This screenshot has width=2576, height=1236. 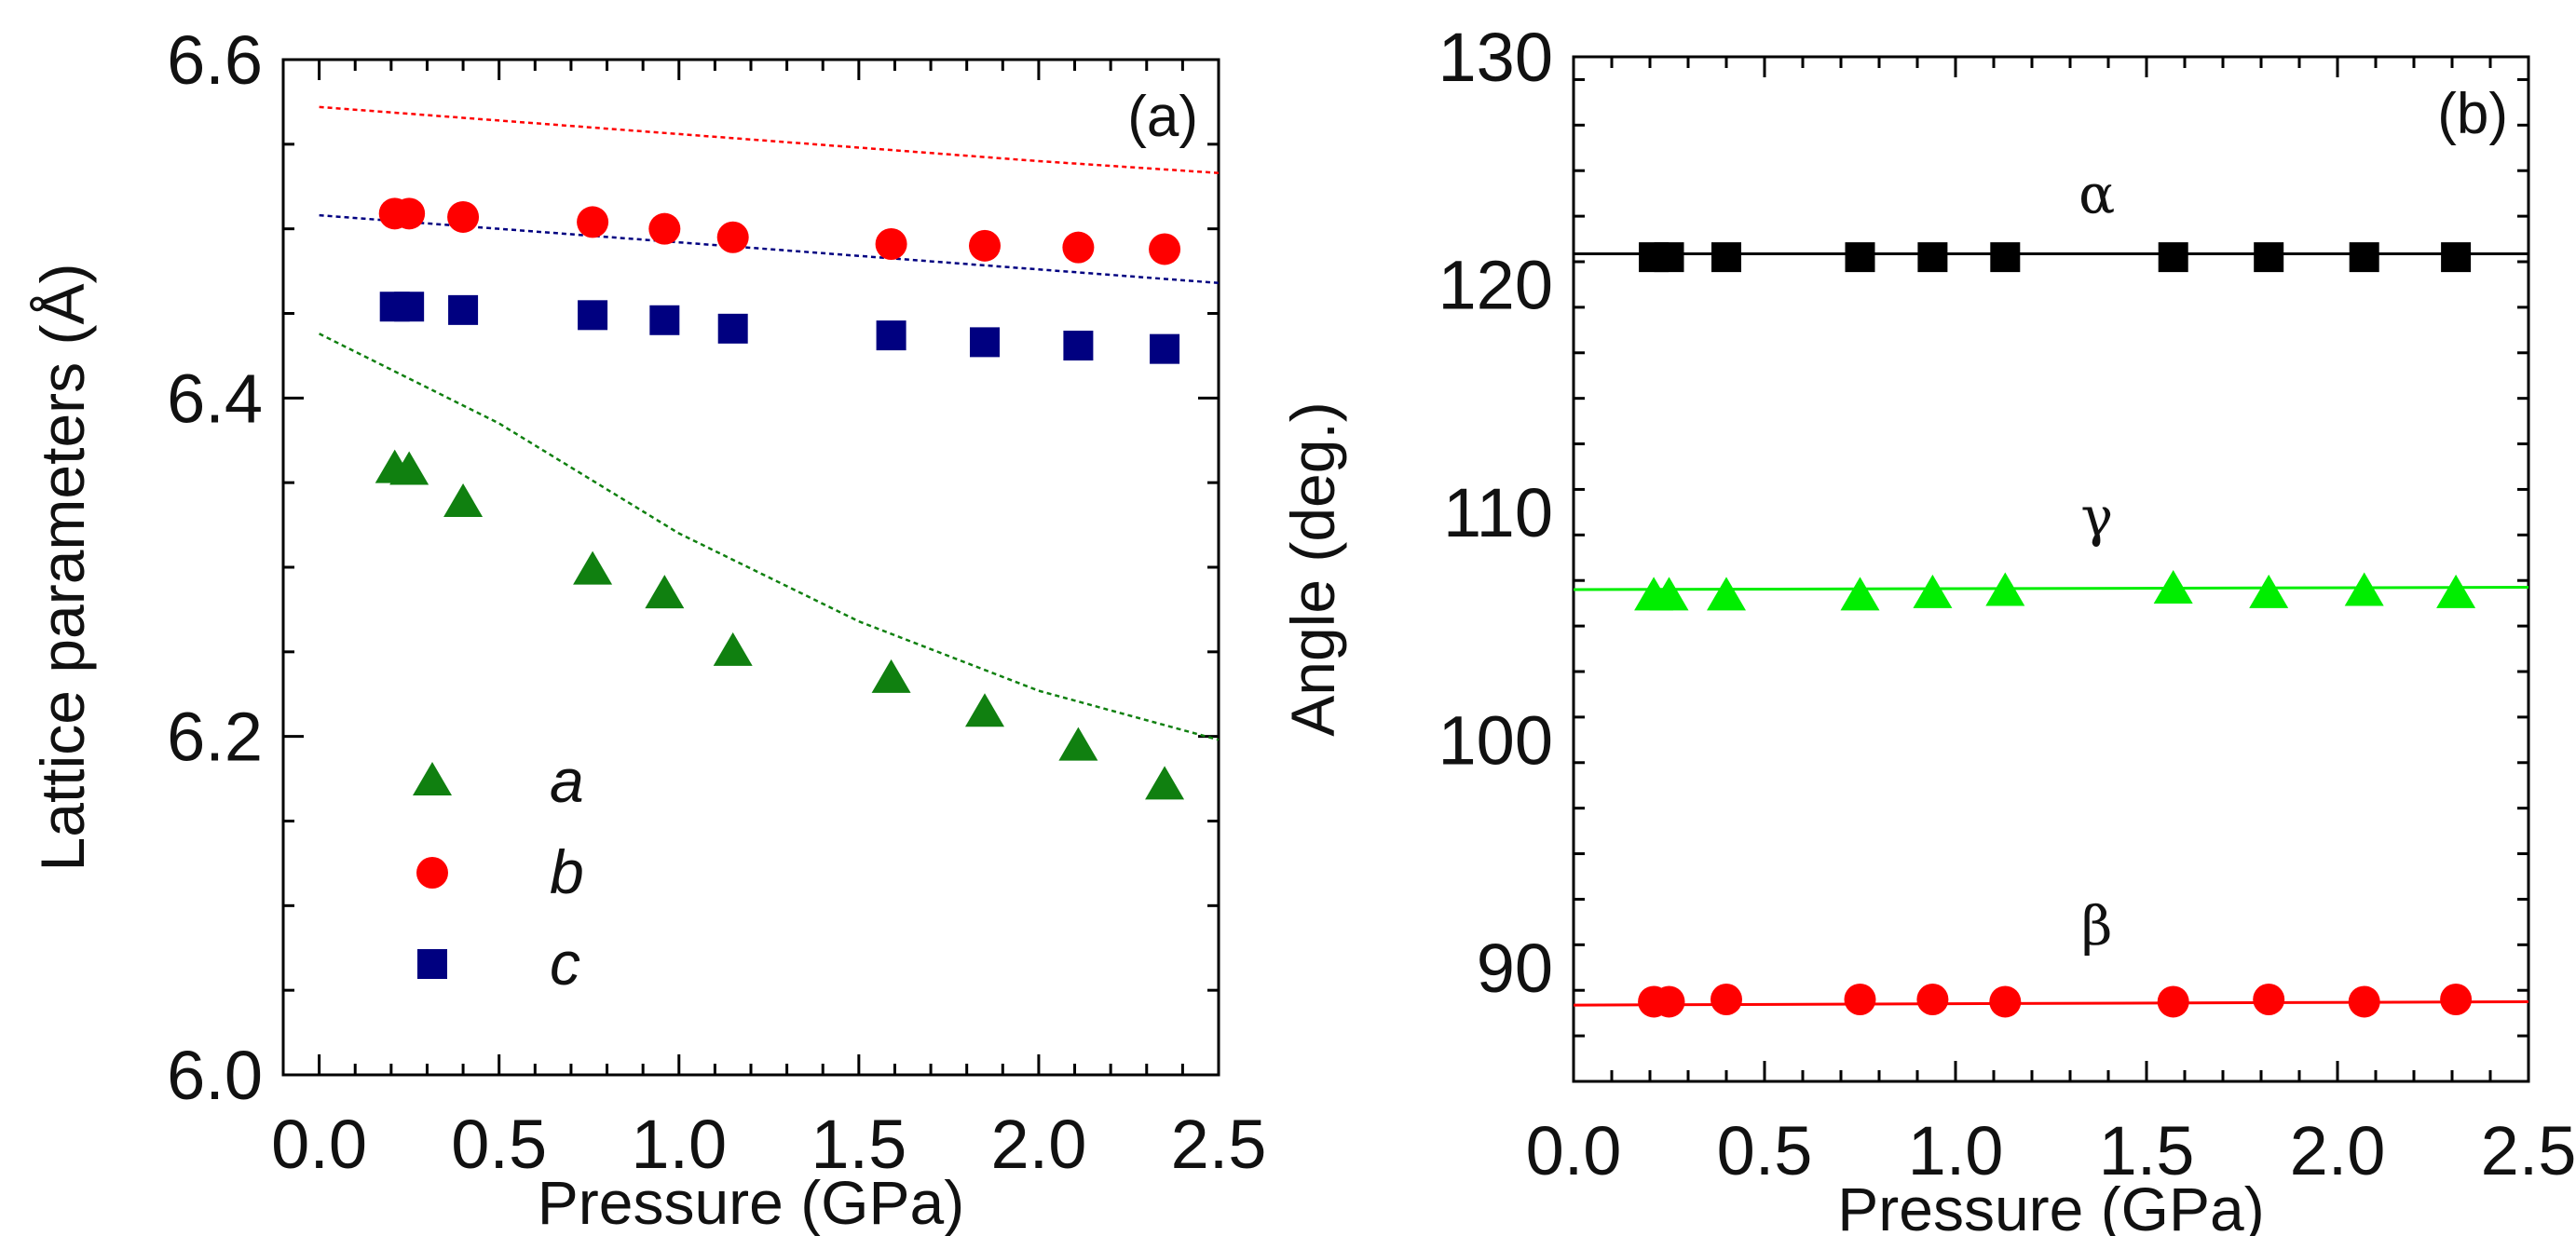 I want to click on y-axis-title: Angle (deg.), so click(x=1312, y=569).